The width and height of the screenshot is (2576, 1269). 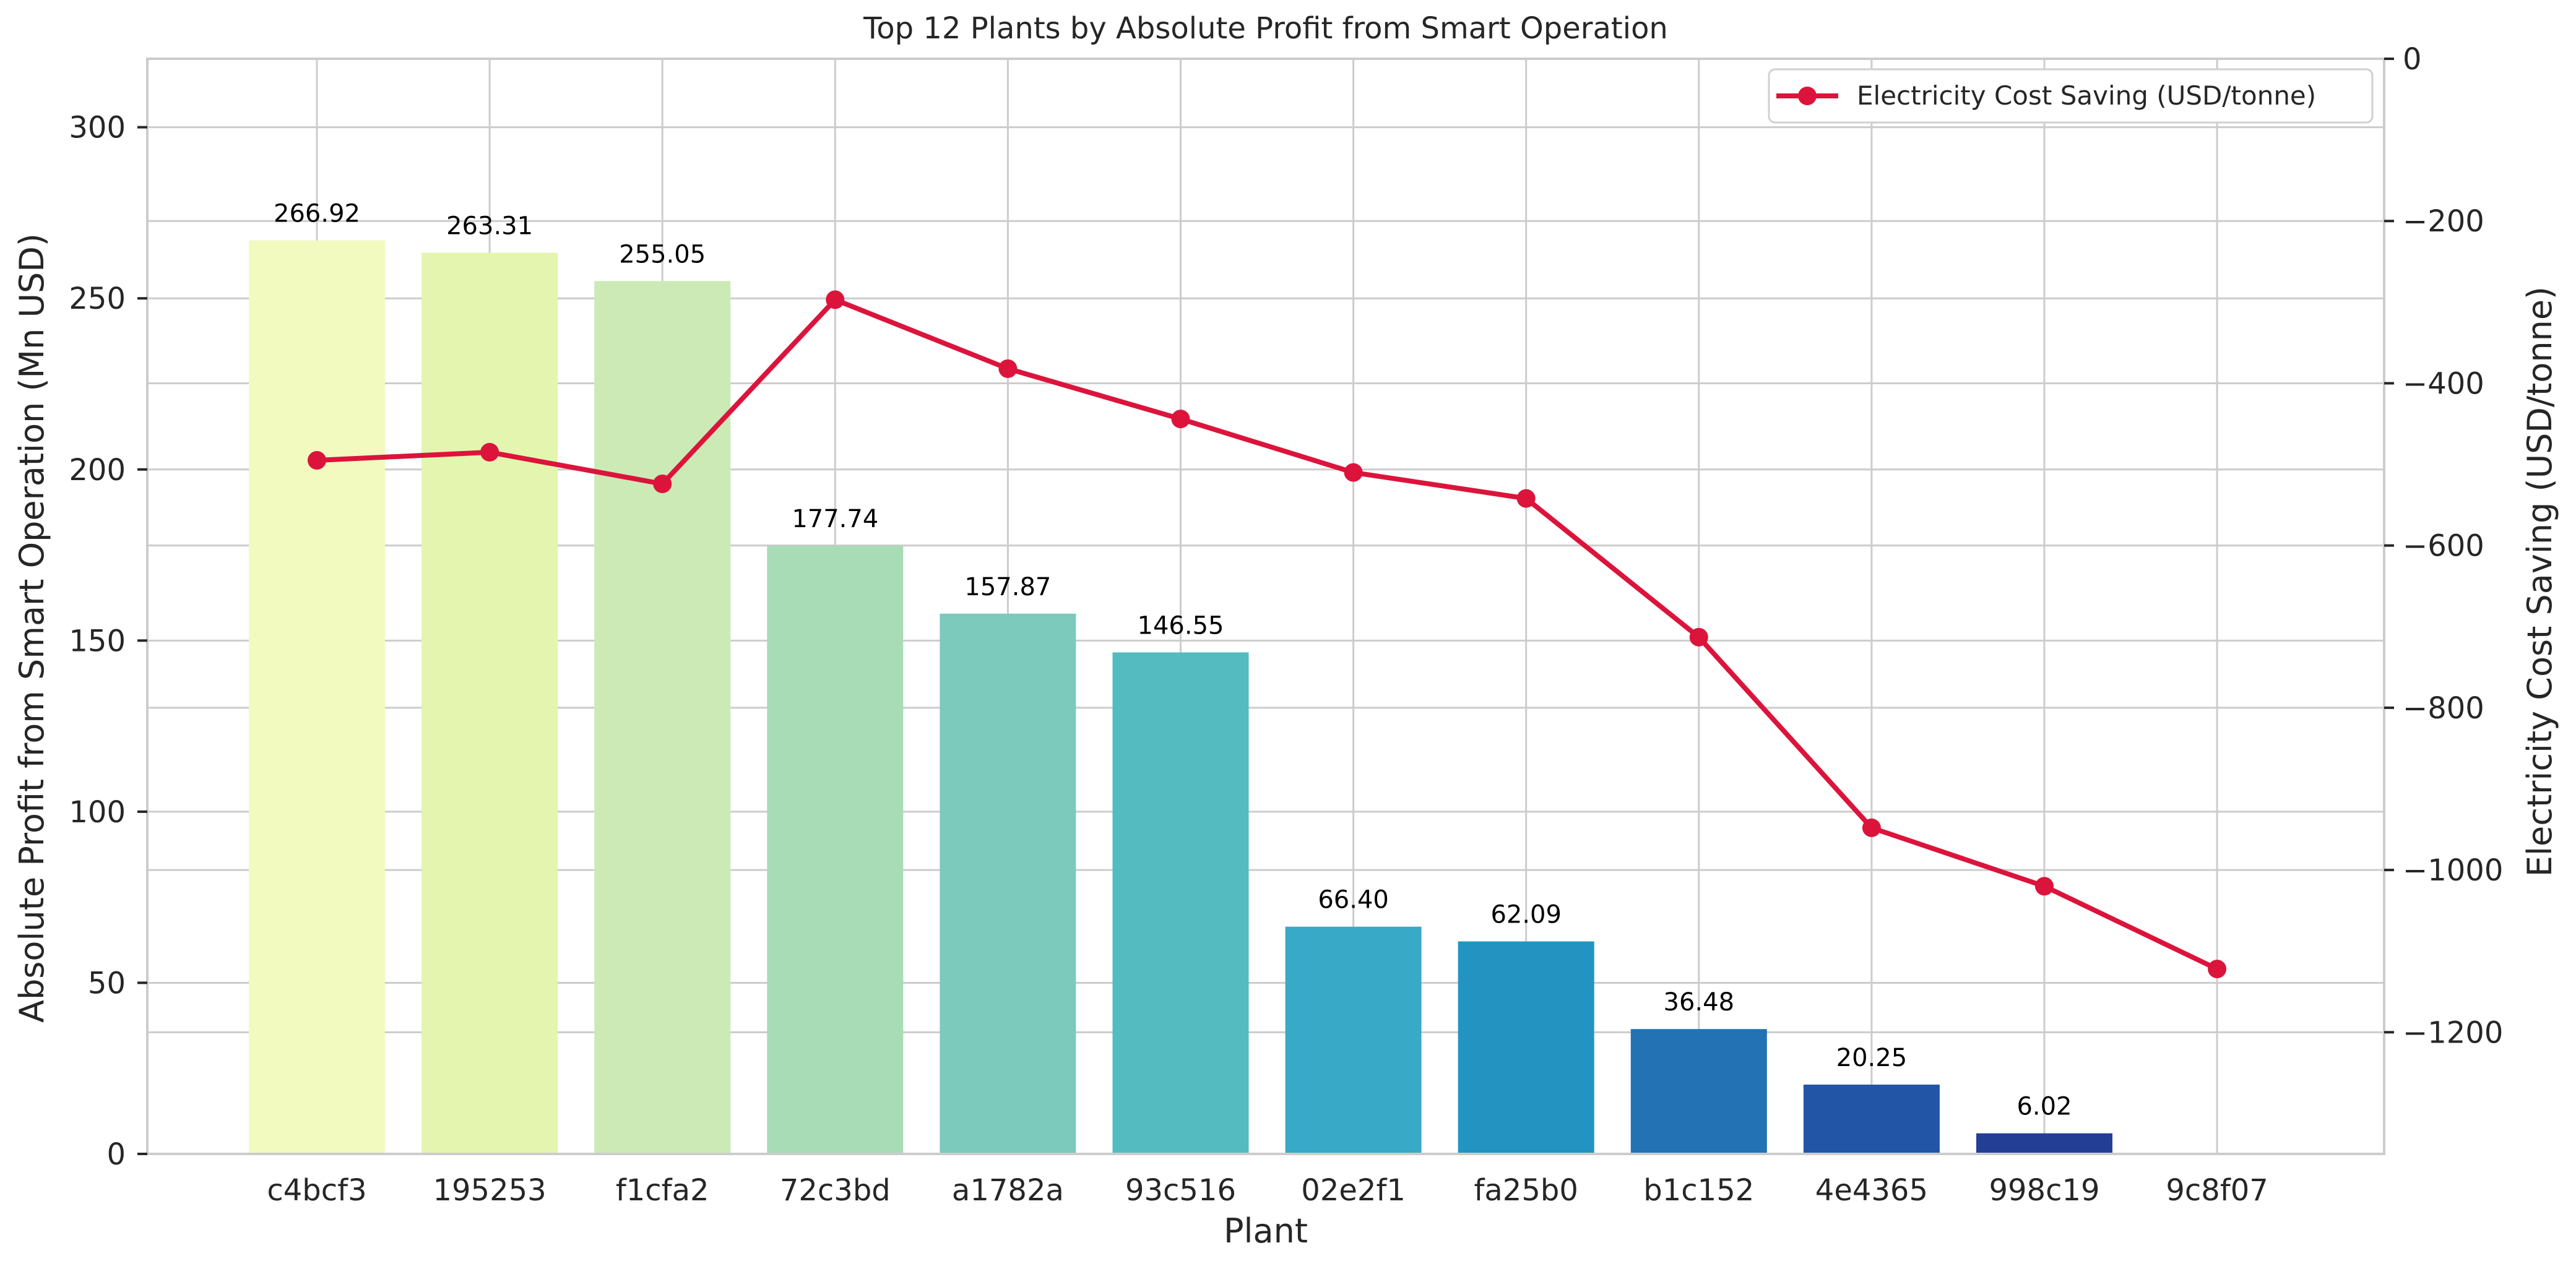 What do you see at coordinates (2086, 96) in the screenshot?
I see `legend-entry: Electricity Cost Saving (USD/tonne)` at bounding box center [2086, 96].